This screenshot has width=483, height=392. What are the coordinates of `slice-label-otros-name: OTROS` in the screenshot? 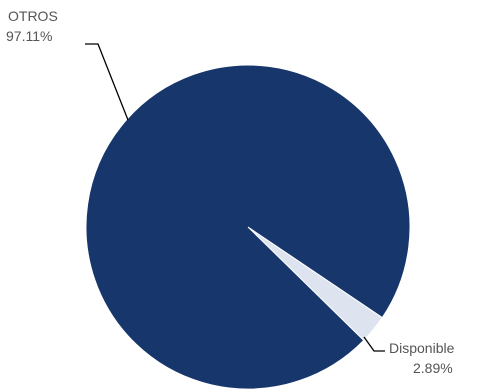 It's located at (33, 16).